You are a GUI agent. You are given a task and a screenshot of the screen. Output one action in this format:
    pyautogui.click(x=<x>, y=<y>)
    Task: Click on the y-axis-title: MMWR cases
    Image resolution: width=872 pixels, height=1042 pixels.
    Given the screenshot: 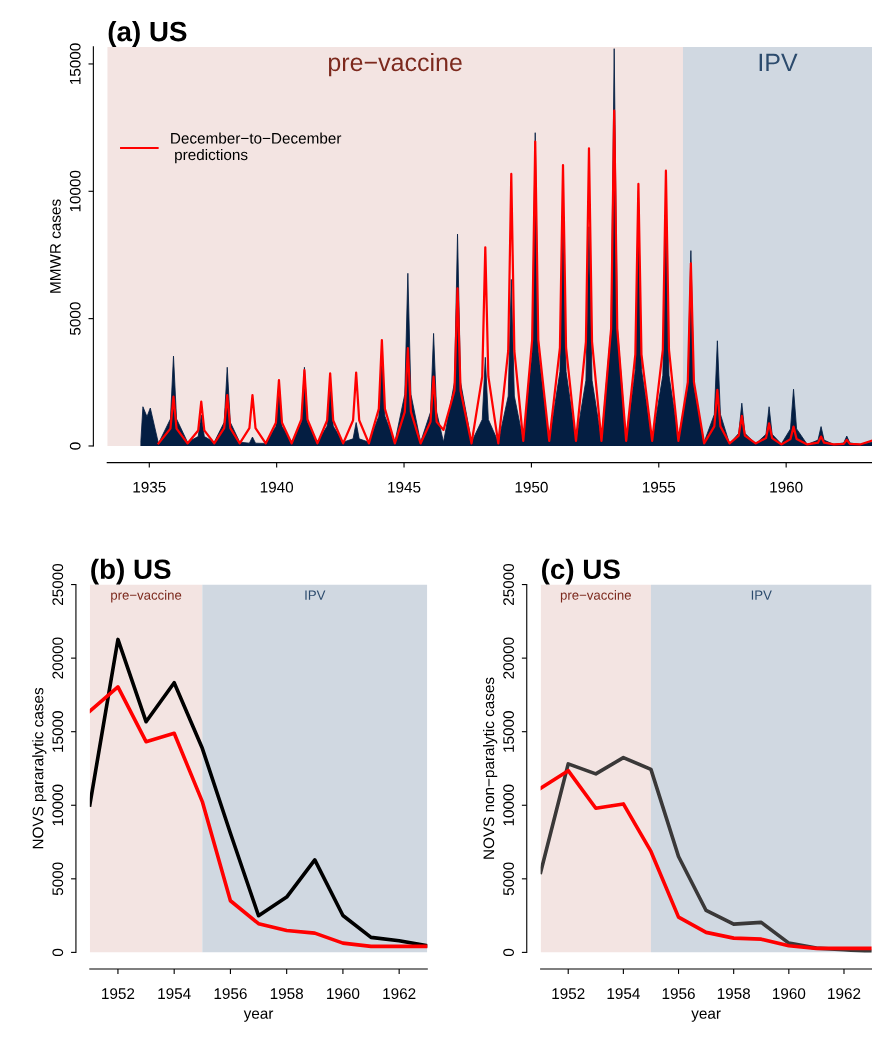 What is the action you would take?
    pyautogui.click(x=55, y=246)
    